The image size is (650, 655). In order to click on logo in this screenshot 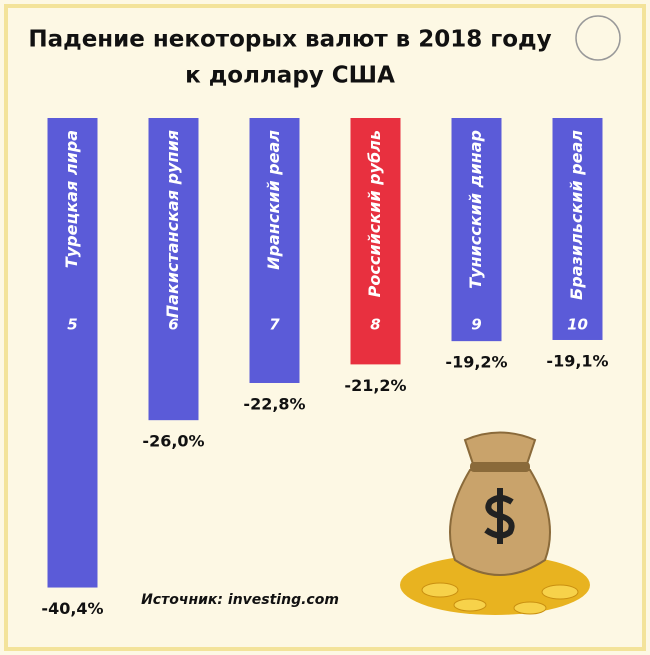, I will do `click(598, 38)`.